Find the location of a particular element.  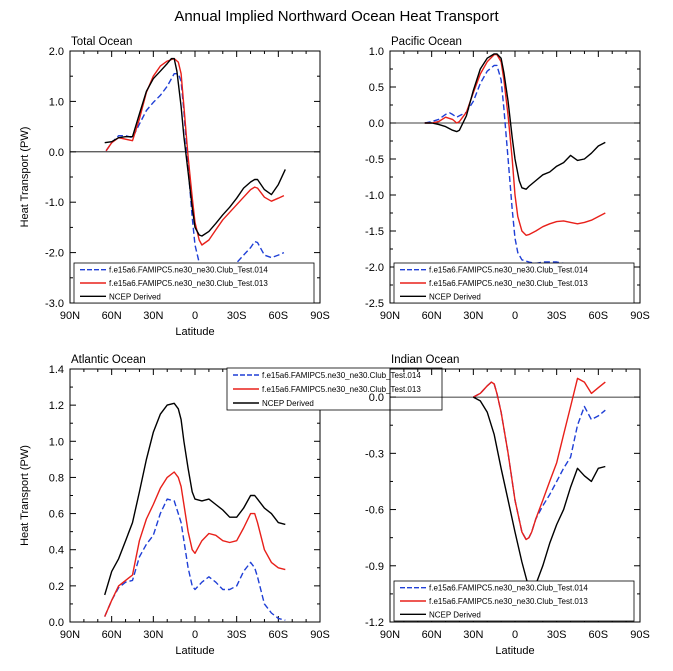

y-tick-label: -0.3 is located at coordinates (374, 454).